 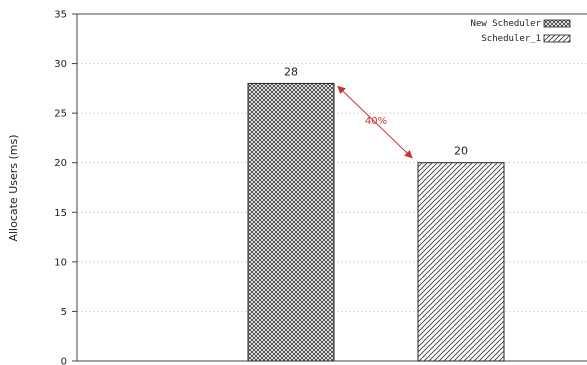 What do you see at coordinates (60, 213) in the screenshot?
I see `y-tick-label: 15` at bounding box center [60, 213].